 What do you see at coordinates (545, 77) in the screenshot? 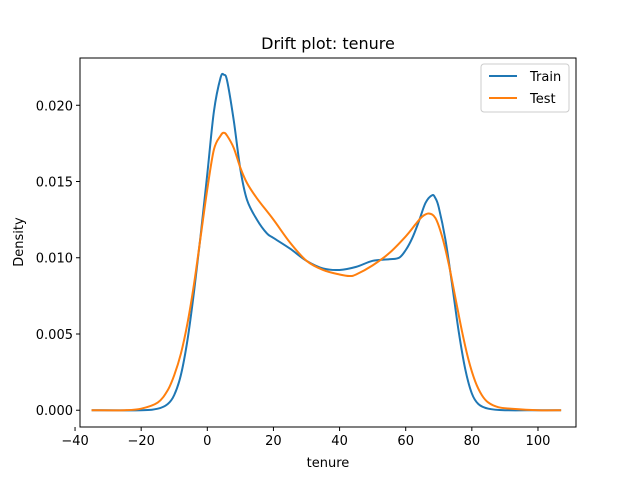
I see `legend-train-label: Train` at bounding box center [545, 77].